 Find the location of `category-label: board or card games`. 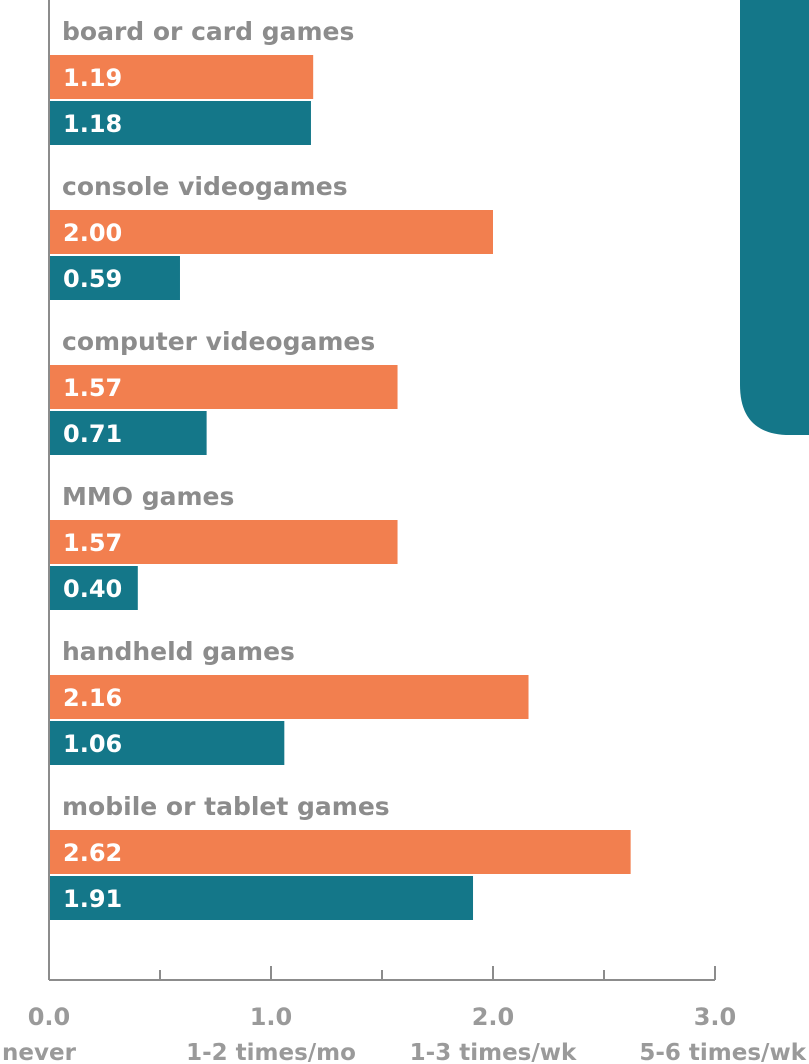

category-label: board or card games is located at coordinates (208, 31).